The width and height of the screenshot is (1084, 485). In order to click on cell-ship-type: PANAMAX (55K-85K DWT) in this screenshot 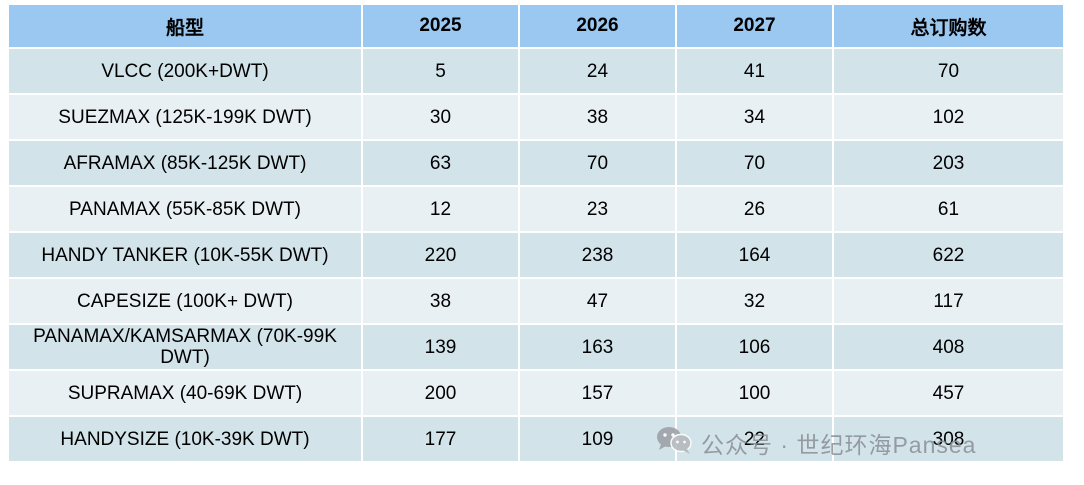, I will do `click(185, 209)`.